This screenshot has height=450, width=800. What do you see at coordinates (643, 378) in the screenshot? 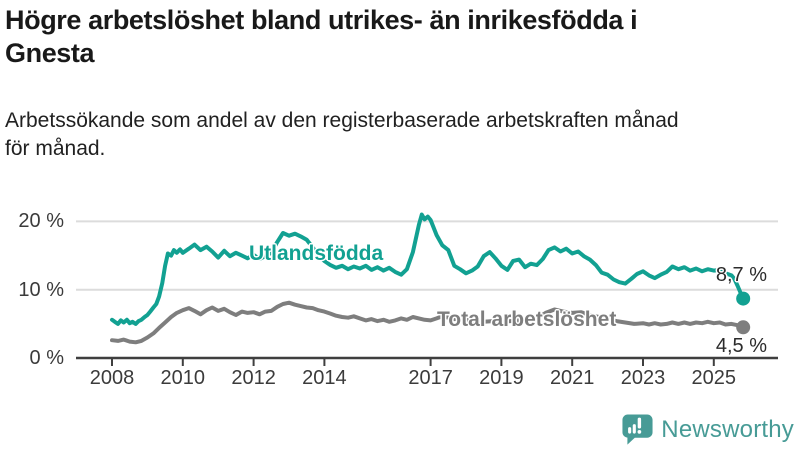
I see `x-tick-label: 2023` at bounding box center [643, 378].